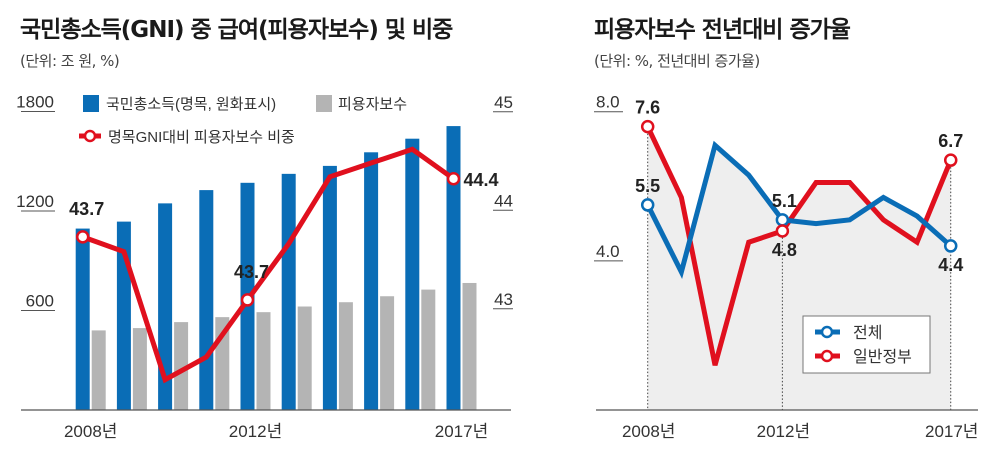 The image size is (1000, 460). Describe the element at coordinates (503, 102) in the screenshot. I see `right-axis-tick-label: 45` at that location.